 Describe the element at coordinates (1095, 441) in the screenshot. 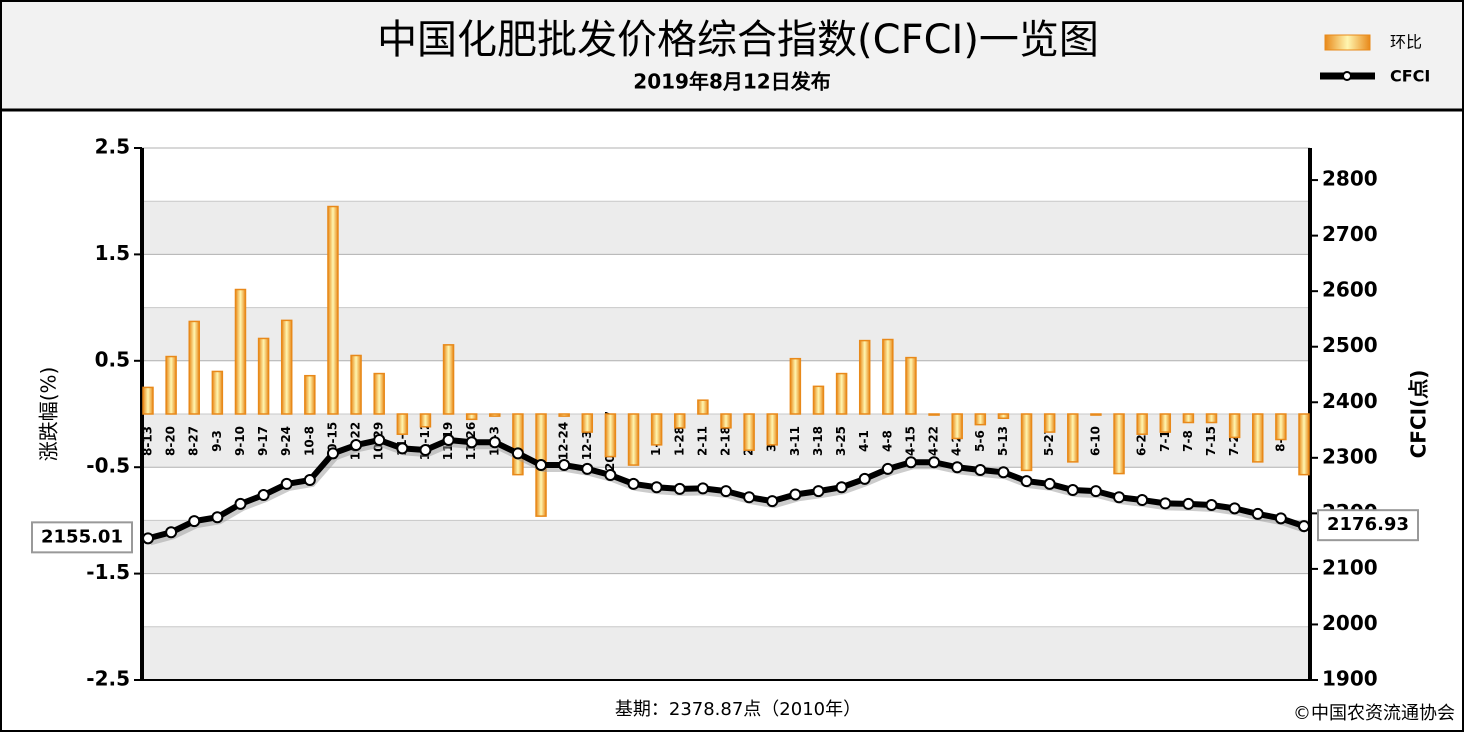

I see `x-tick-label: 6-10` at that location.